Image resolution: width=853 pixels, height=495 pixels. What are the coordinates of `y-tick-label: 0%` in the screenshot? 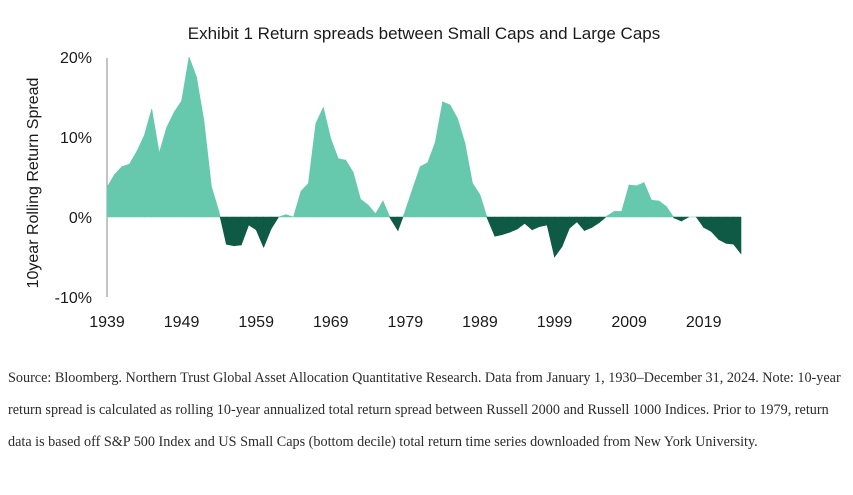 It's located at (80, 218).